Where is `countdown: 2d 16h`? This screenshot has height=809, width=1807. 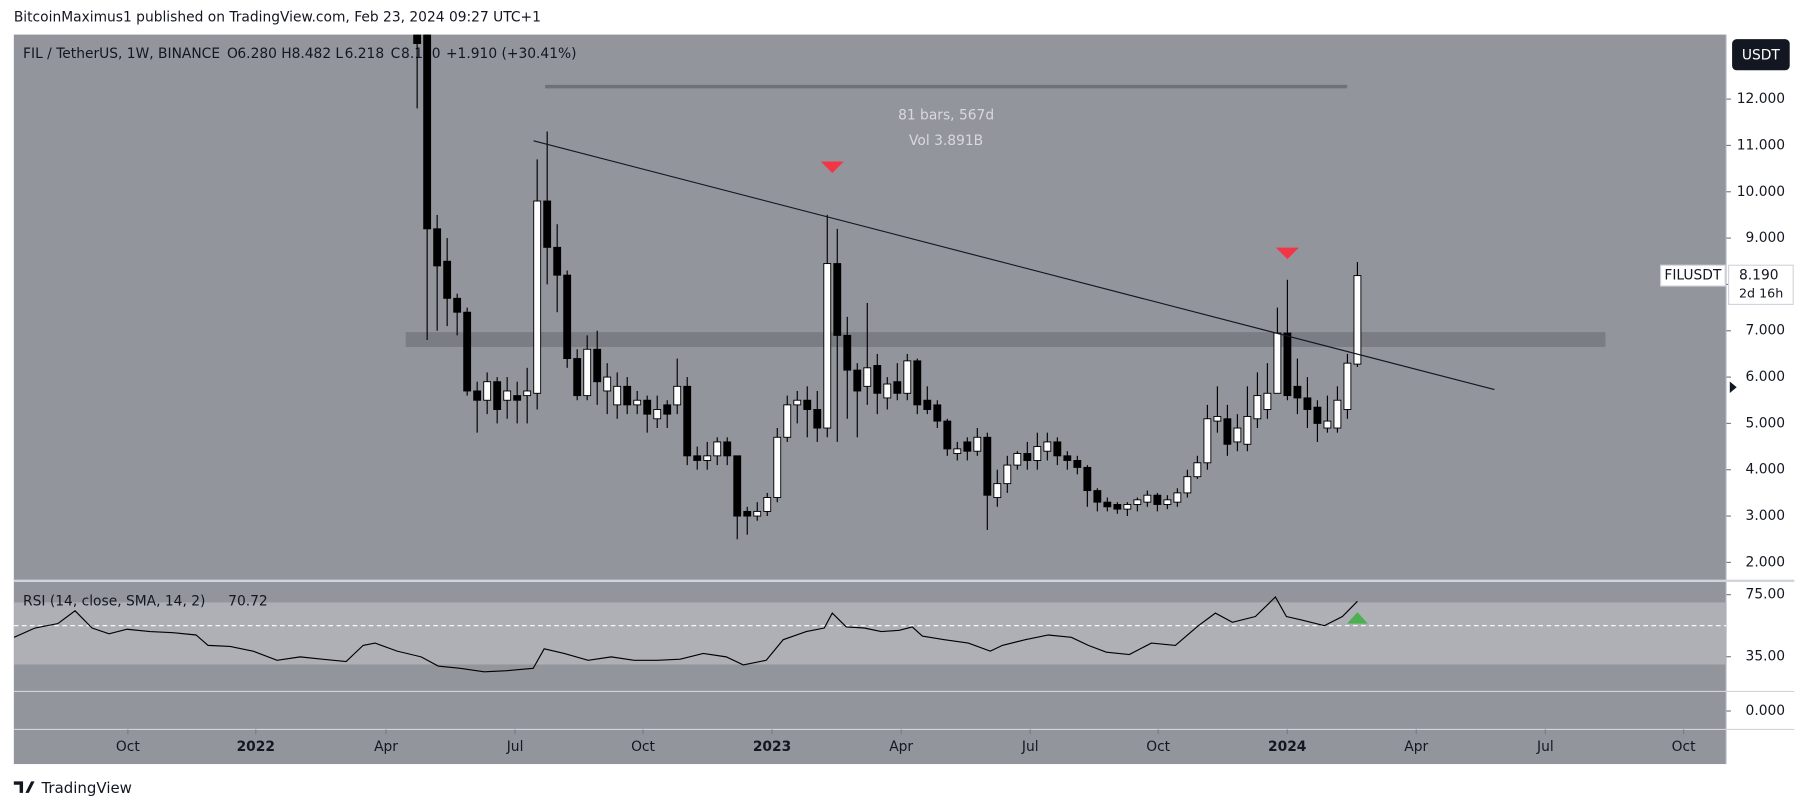
countdown: 2d 16h is located at coordinates (1761, 293).